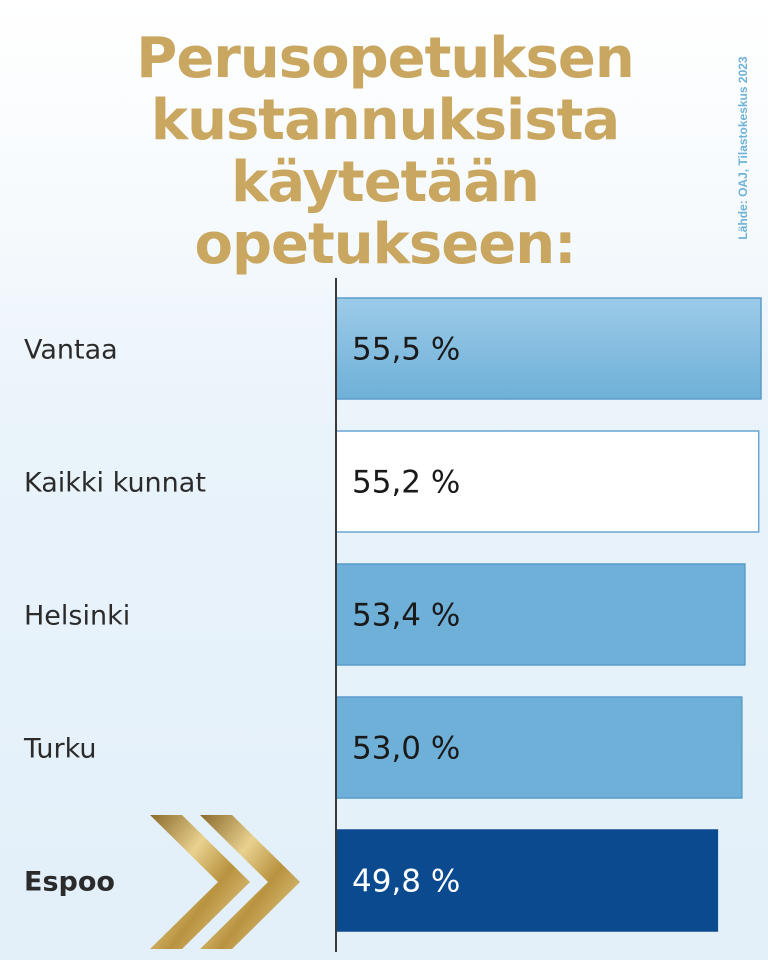 The image size is (768, 960). I want to click on category-label-espoo: Espoo, so click(69, 882).